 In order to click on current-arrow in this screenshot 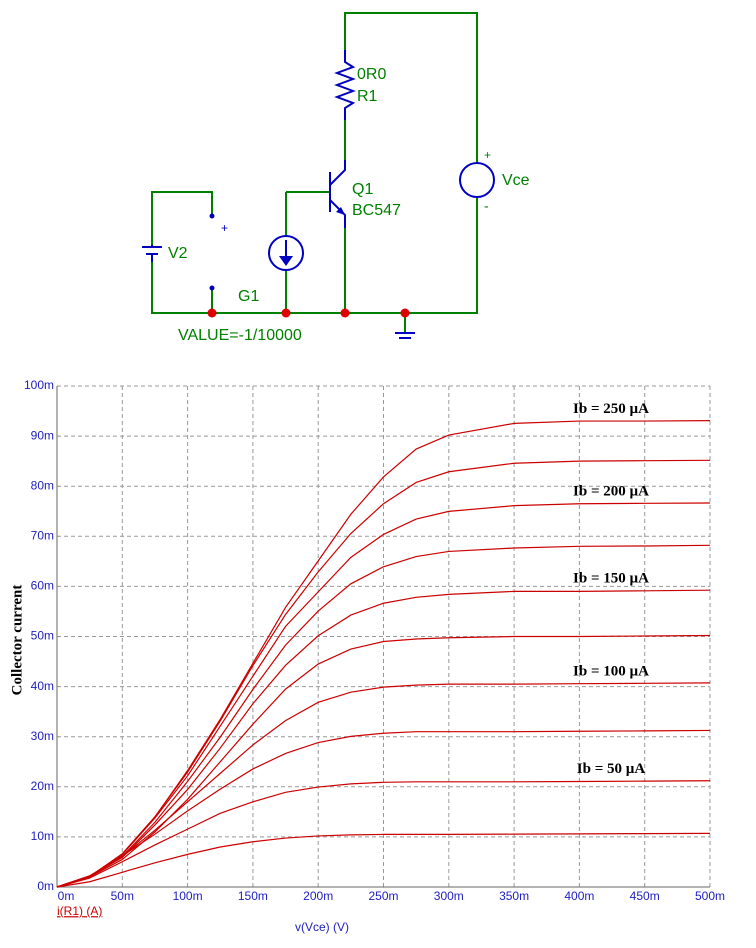, I will do `click(286, 261)`.